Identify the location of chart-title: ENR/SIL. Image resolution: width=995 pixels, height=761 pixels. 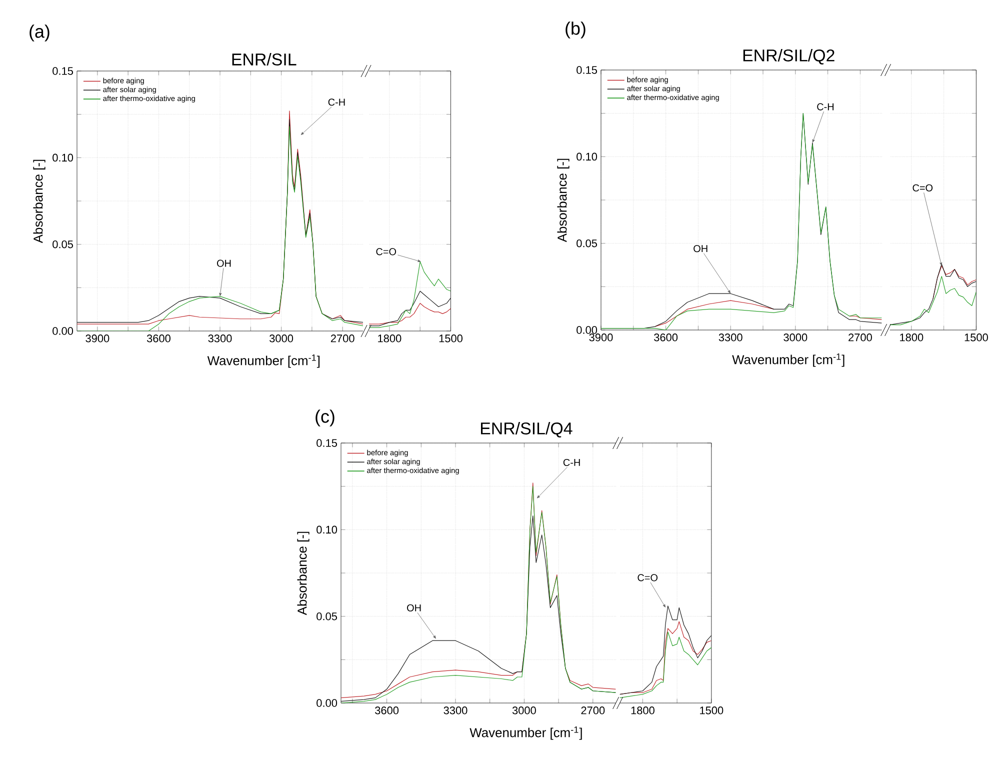
(264, 59).